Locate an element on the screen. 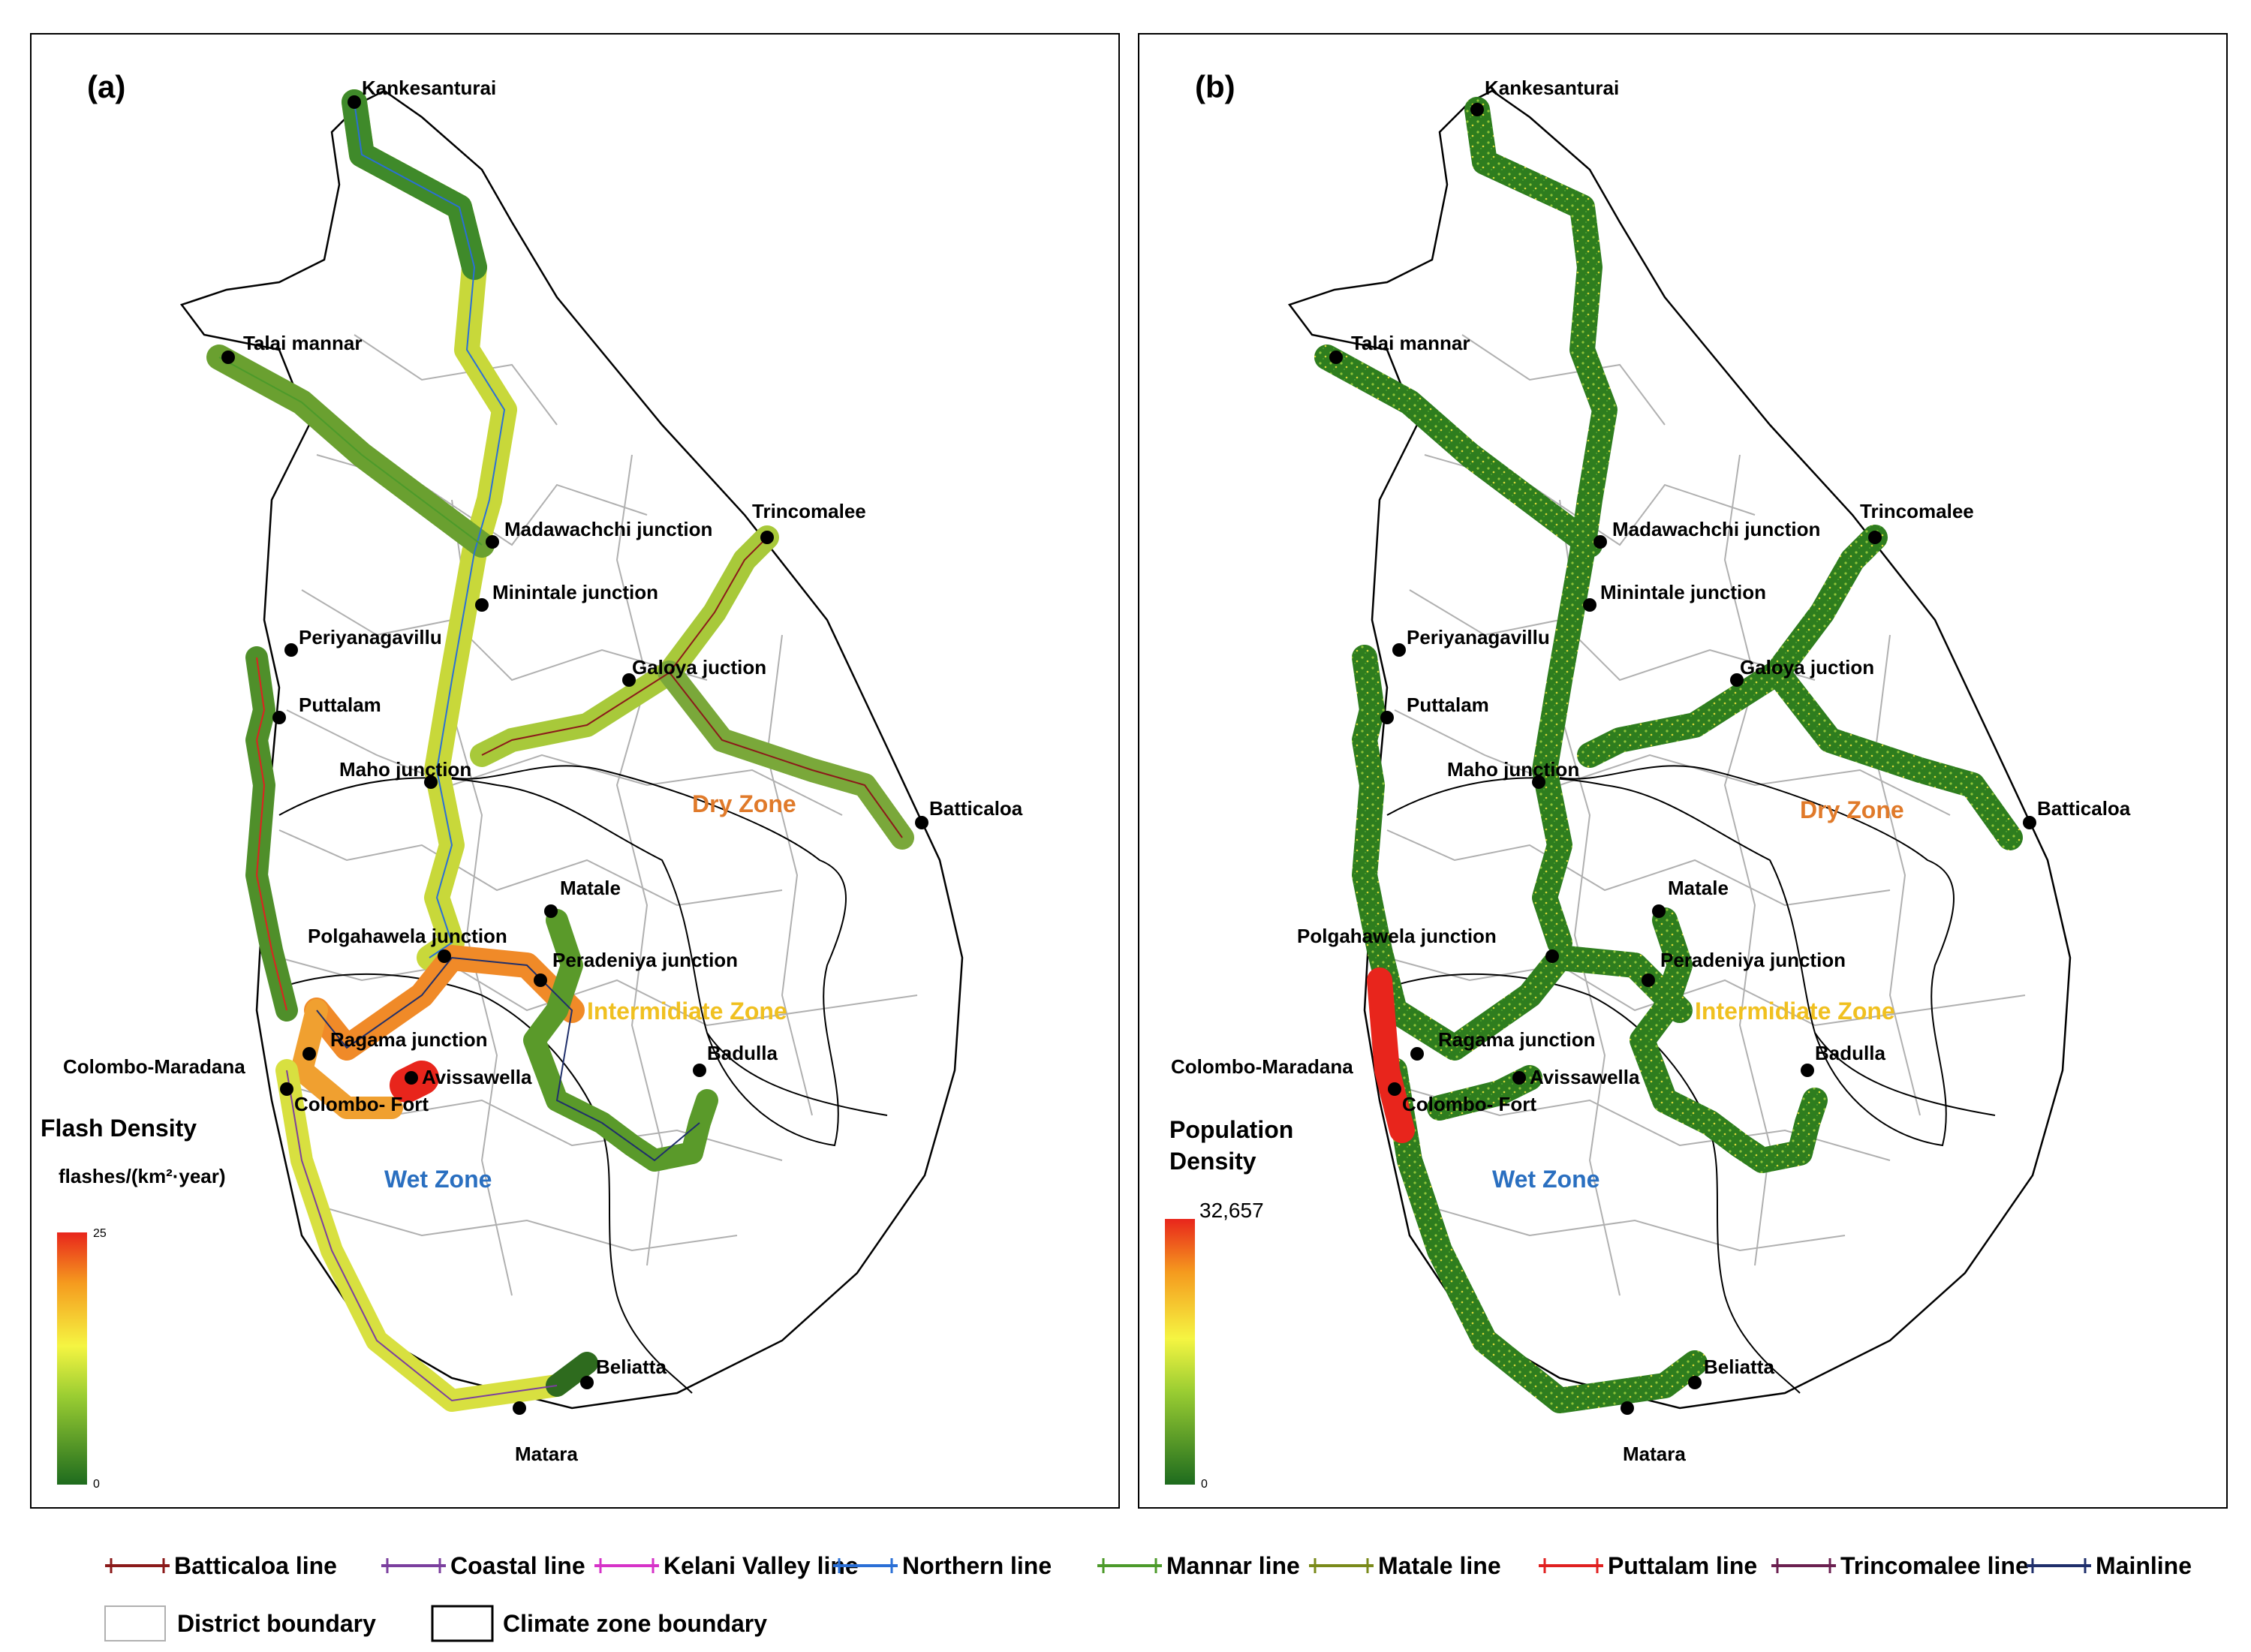 This screenshot has width=2251, height=1652. legend-line-label: Batticaloa line is located at coordinates (255, 1565).